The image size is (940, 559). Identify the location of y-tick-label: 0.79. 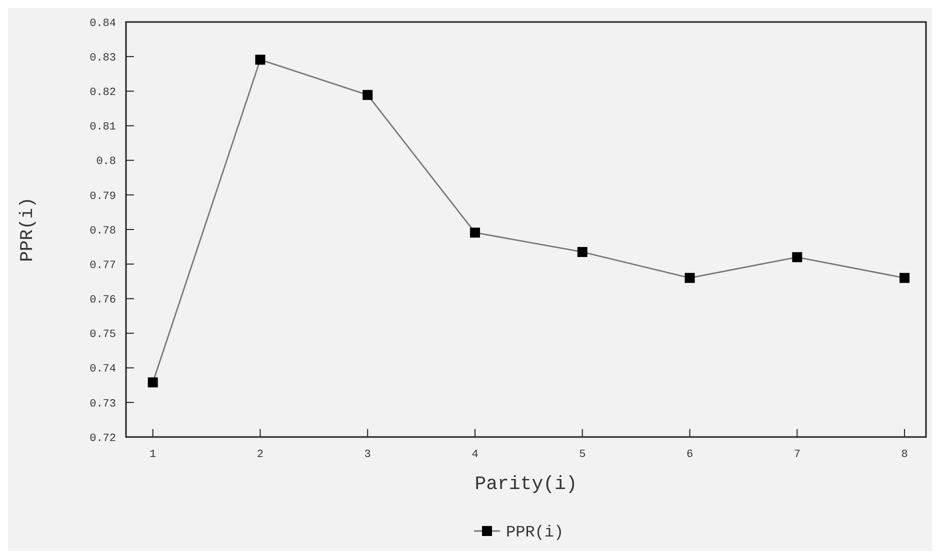
(103, 196).